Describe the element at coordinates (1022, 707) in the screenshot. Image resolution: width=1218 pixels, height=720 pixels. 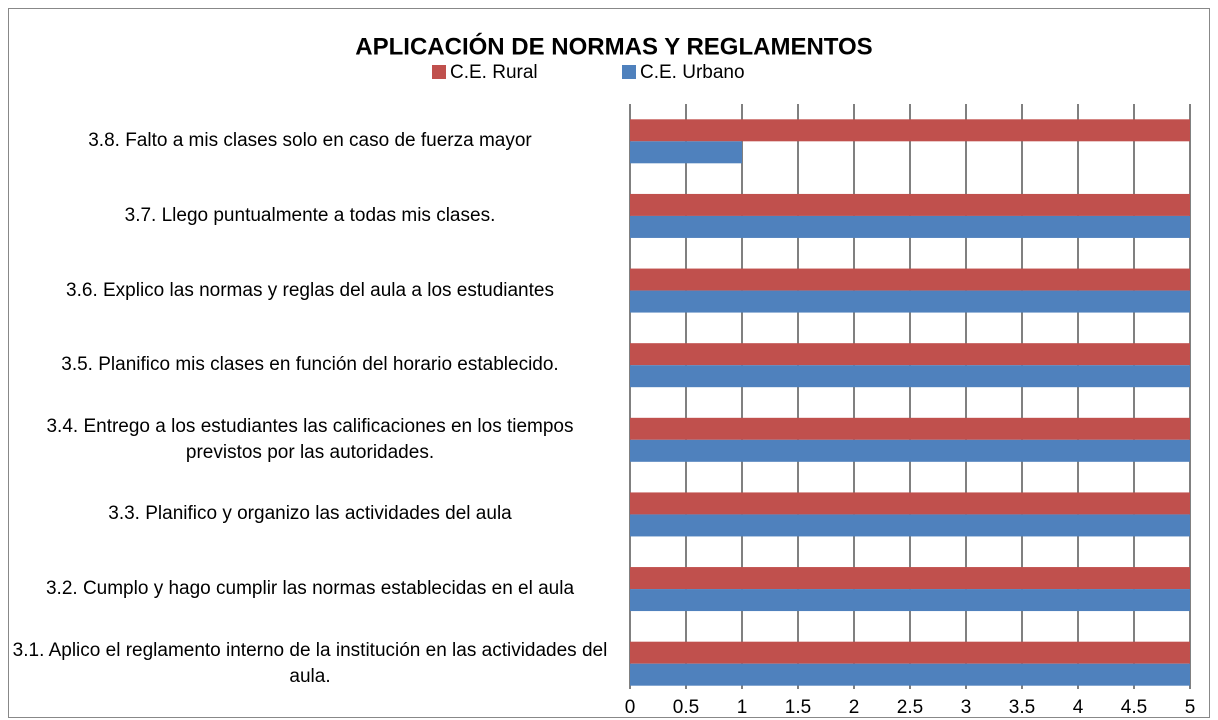
I see `x-tick-label: 3.5` at that location.